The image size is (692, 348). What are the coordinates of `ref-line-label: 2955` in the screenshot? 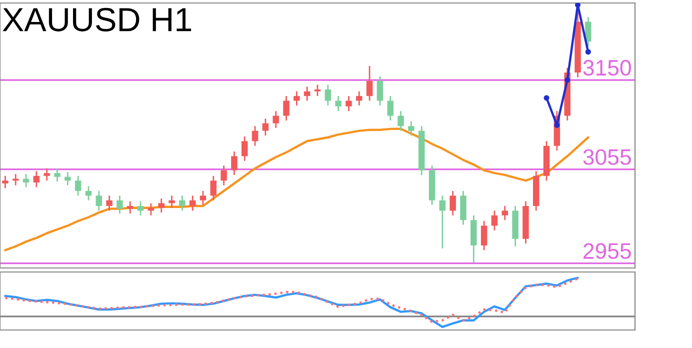 It's located at (607, 251).